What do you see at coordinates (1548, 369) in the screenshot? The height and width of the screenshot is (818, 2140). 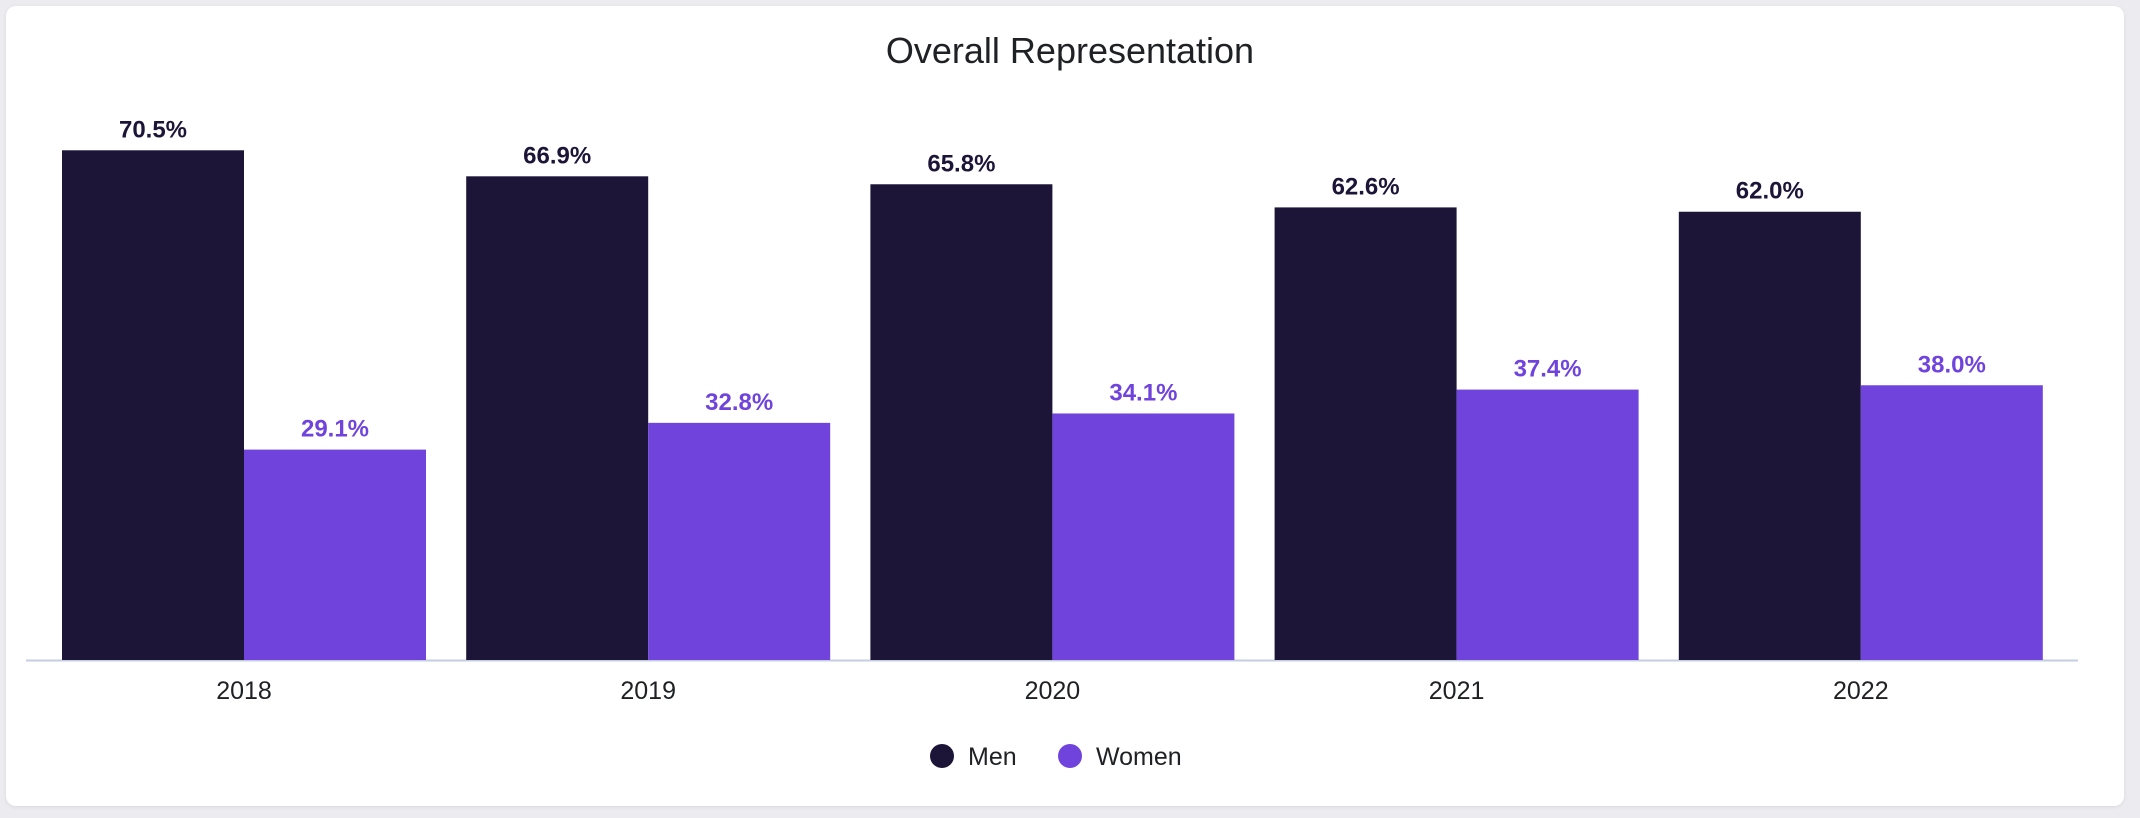 I see `data-label-women-2021: 37.4%` at bounding box center [1548, 369].